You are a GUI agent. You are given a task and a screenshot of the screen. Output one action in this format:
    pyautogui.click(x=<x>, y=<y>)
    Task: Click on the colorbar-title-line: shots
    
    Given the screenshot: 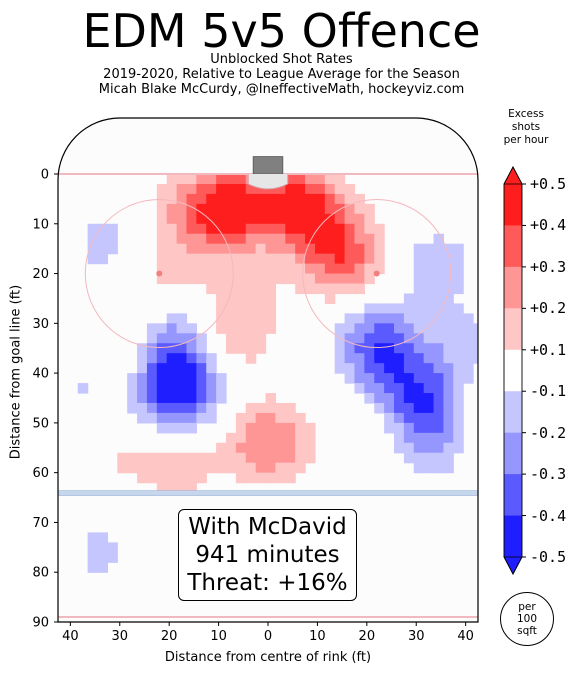 What is the action you would take?
    pyautogui.click(x=526, y=127)
    